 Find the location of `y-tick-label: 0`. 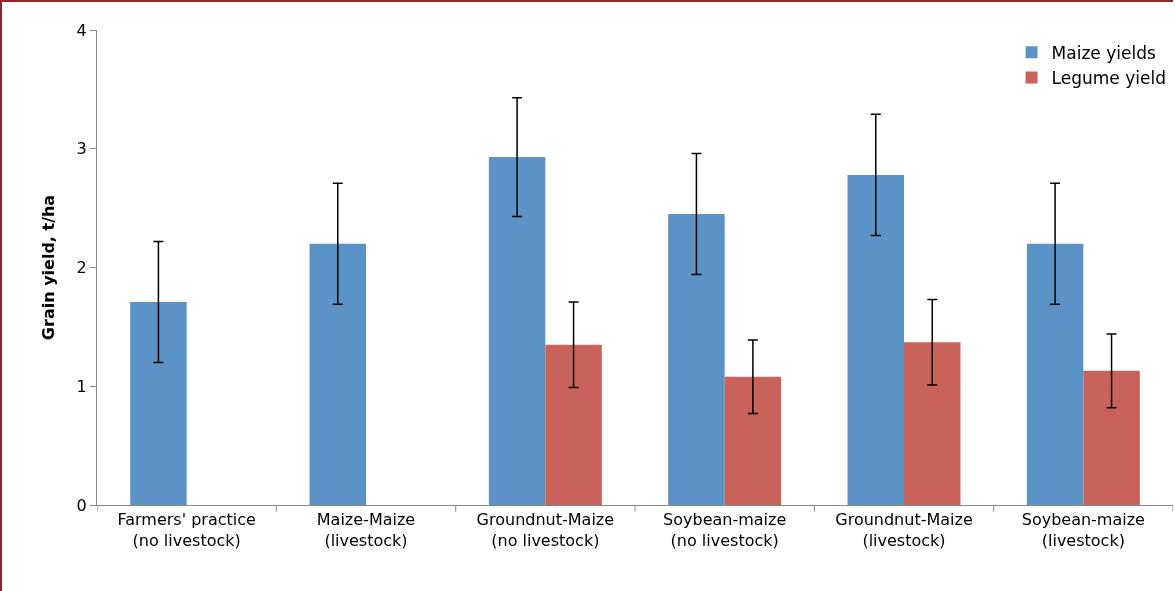

y-tick-label: 0 is located at coordinates (81, 505).